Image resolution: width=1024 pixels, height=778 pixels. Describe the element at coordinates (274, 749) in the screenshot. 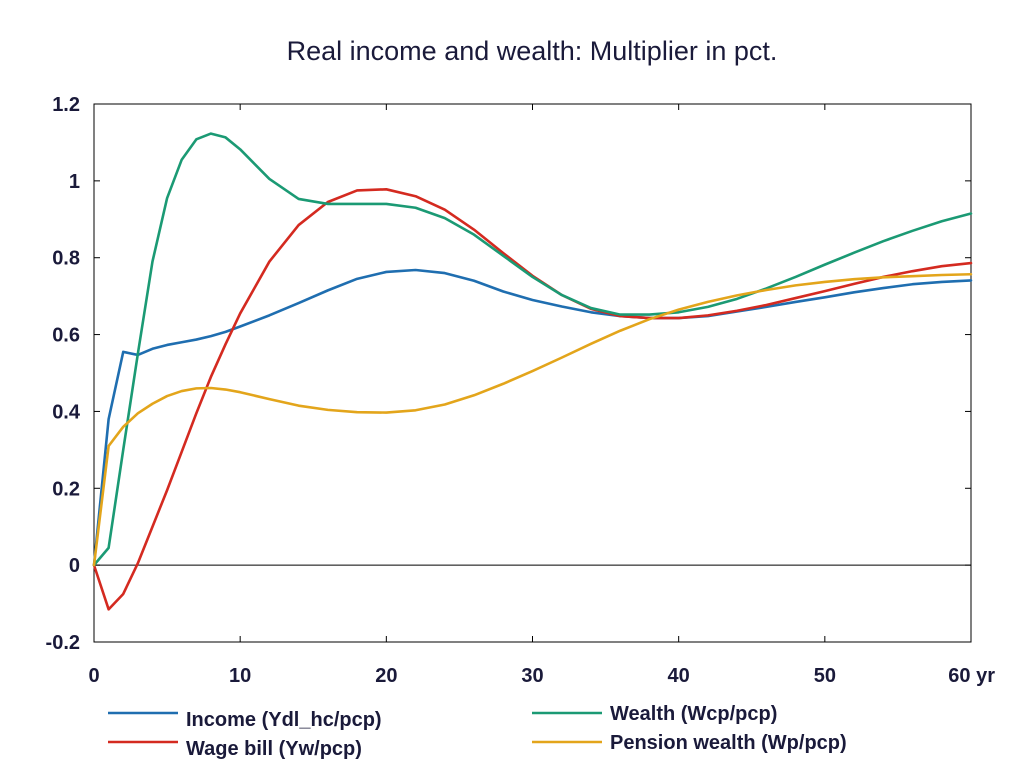

I see `legend-label: Wage bill (Yw/pcp)` at that location.